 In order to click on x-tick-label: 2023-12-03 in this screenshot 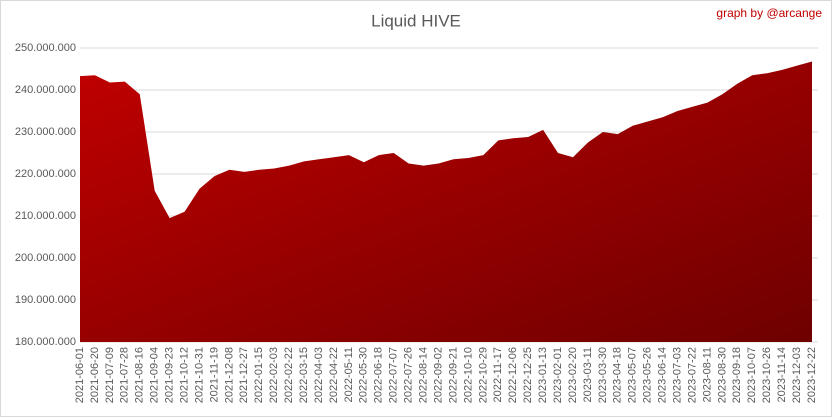, I will do `click(797, 375)`.